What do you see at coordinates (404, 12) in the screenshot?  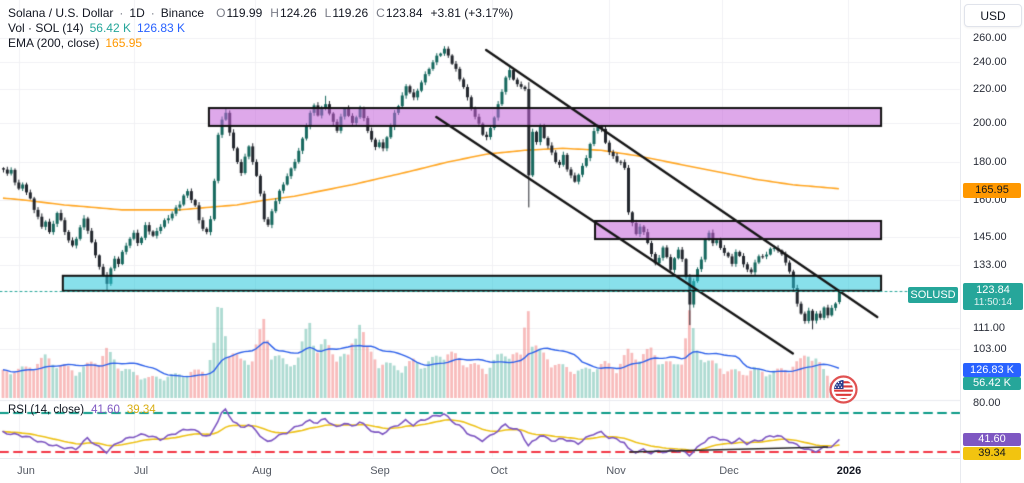 I see `close-value: 123.84` at bounding box center [404, 12].